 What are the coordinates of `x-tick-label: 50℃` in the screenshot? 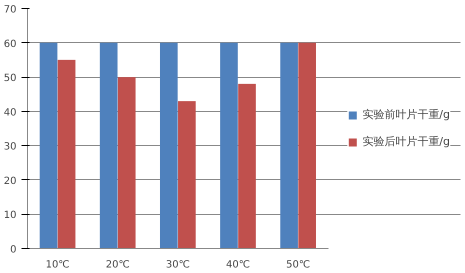 It's located at (298, 265).